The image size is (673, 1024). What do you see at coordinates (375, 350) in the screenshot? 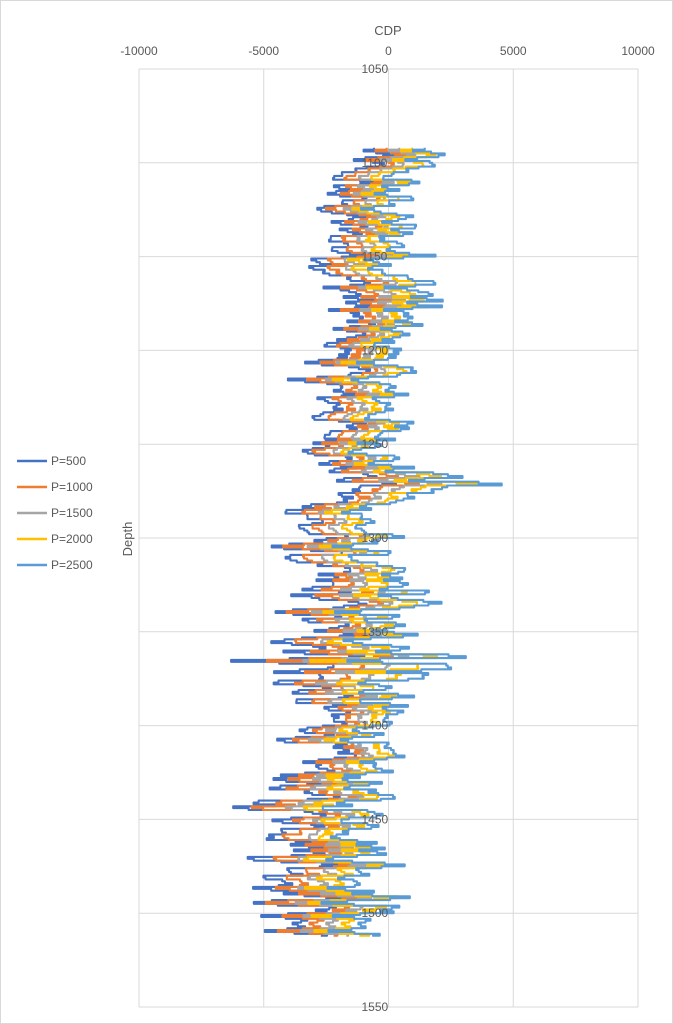
I see `y-tick-label: 1200` at bounding box center [375, 350].